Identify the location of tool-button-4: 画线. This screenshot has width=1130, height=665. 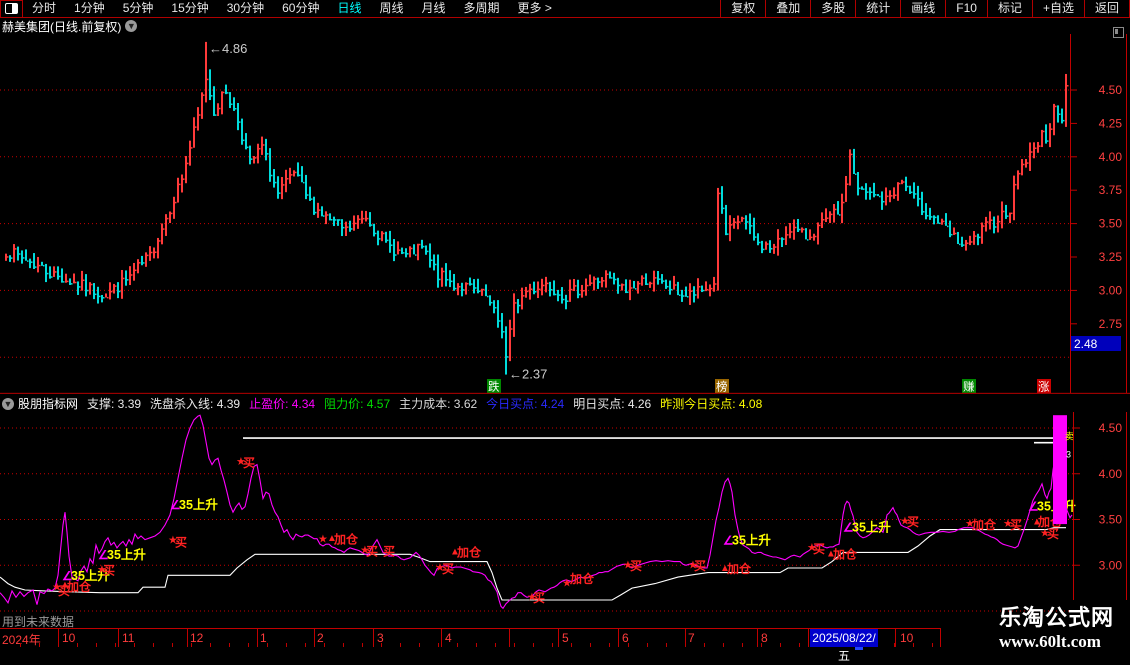
(922, 8).